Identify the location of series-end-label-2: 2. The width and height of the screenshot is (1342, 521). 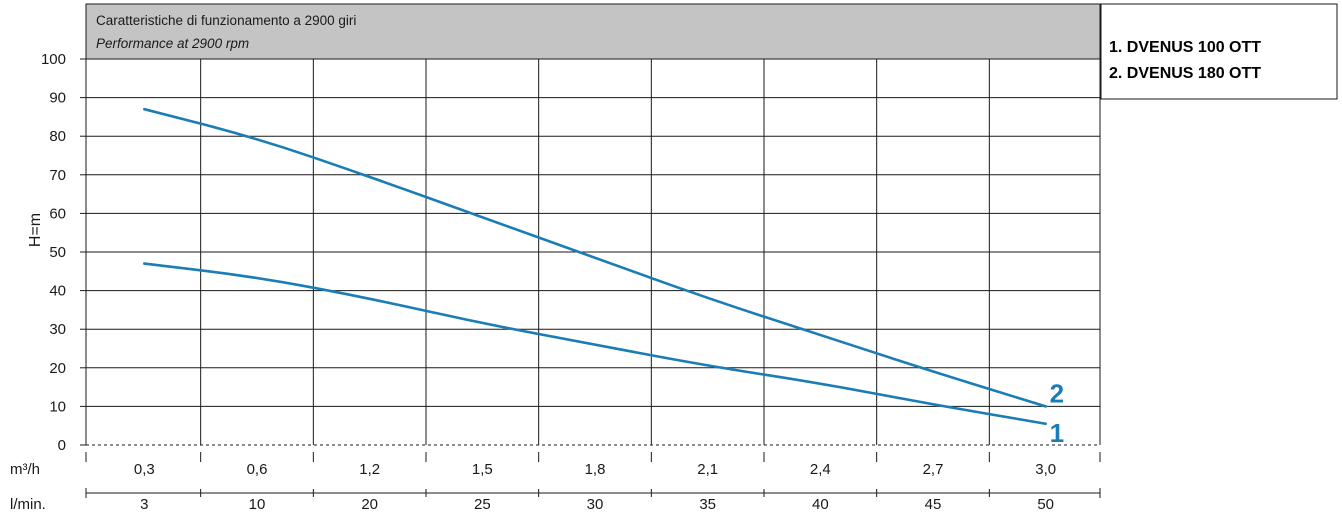
(1057, 393).